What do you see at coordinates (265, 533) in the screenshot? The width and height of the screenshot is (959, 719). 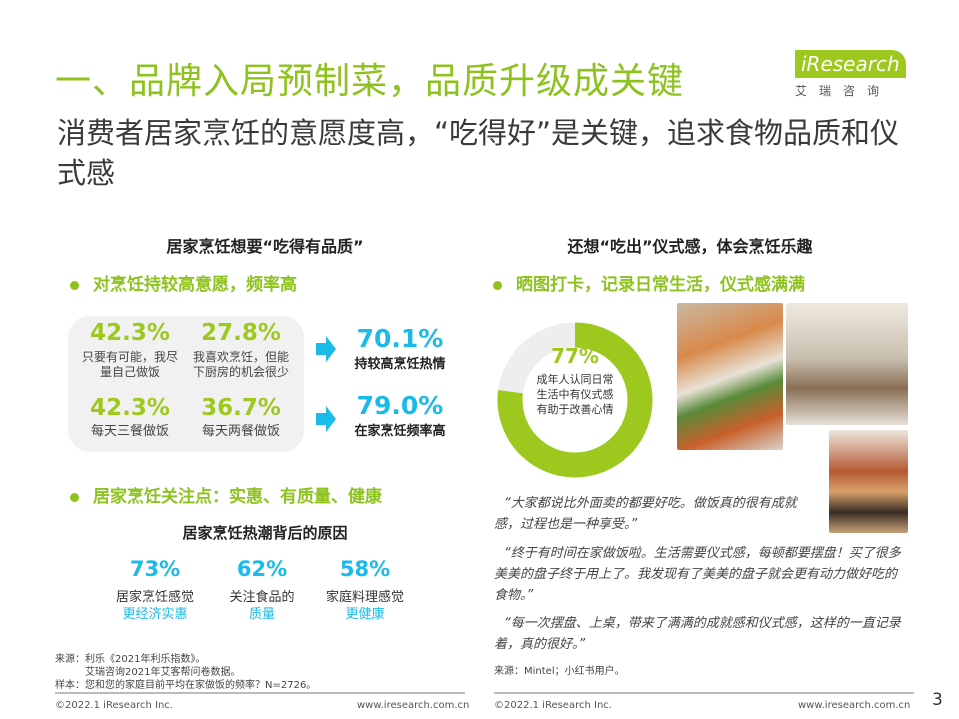 I see `reasons-heading: 居家烹饪热潮背后的原因` at bounding box center [265, 533].